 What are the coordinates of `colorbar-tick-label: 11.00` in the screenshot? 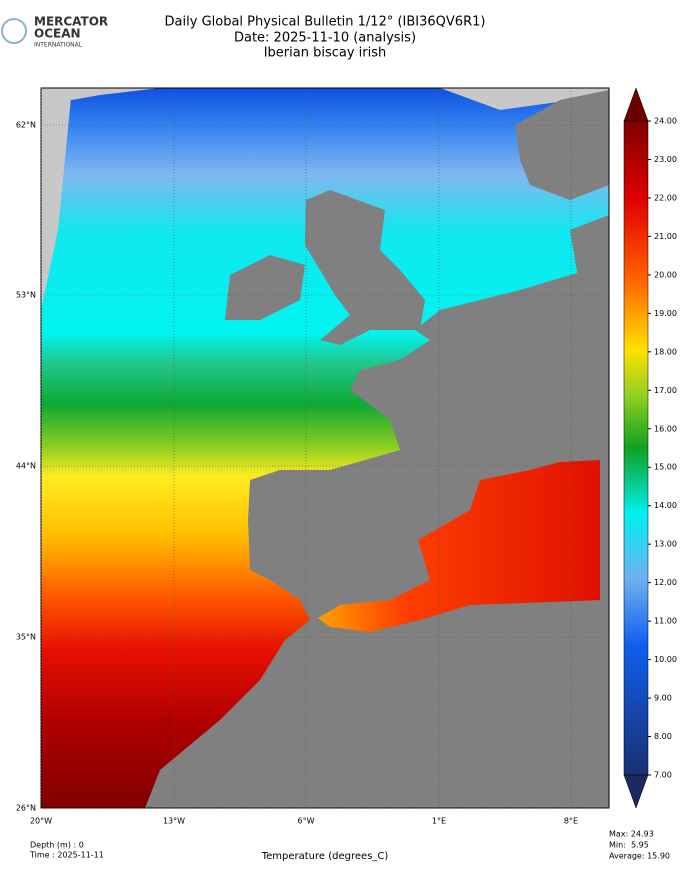 It's located at (665, 621).